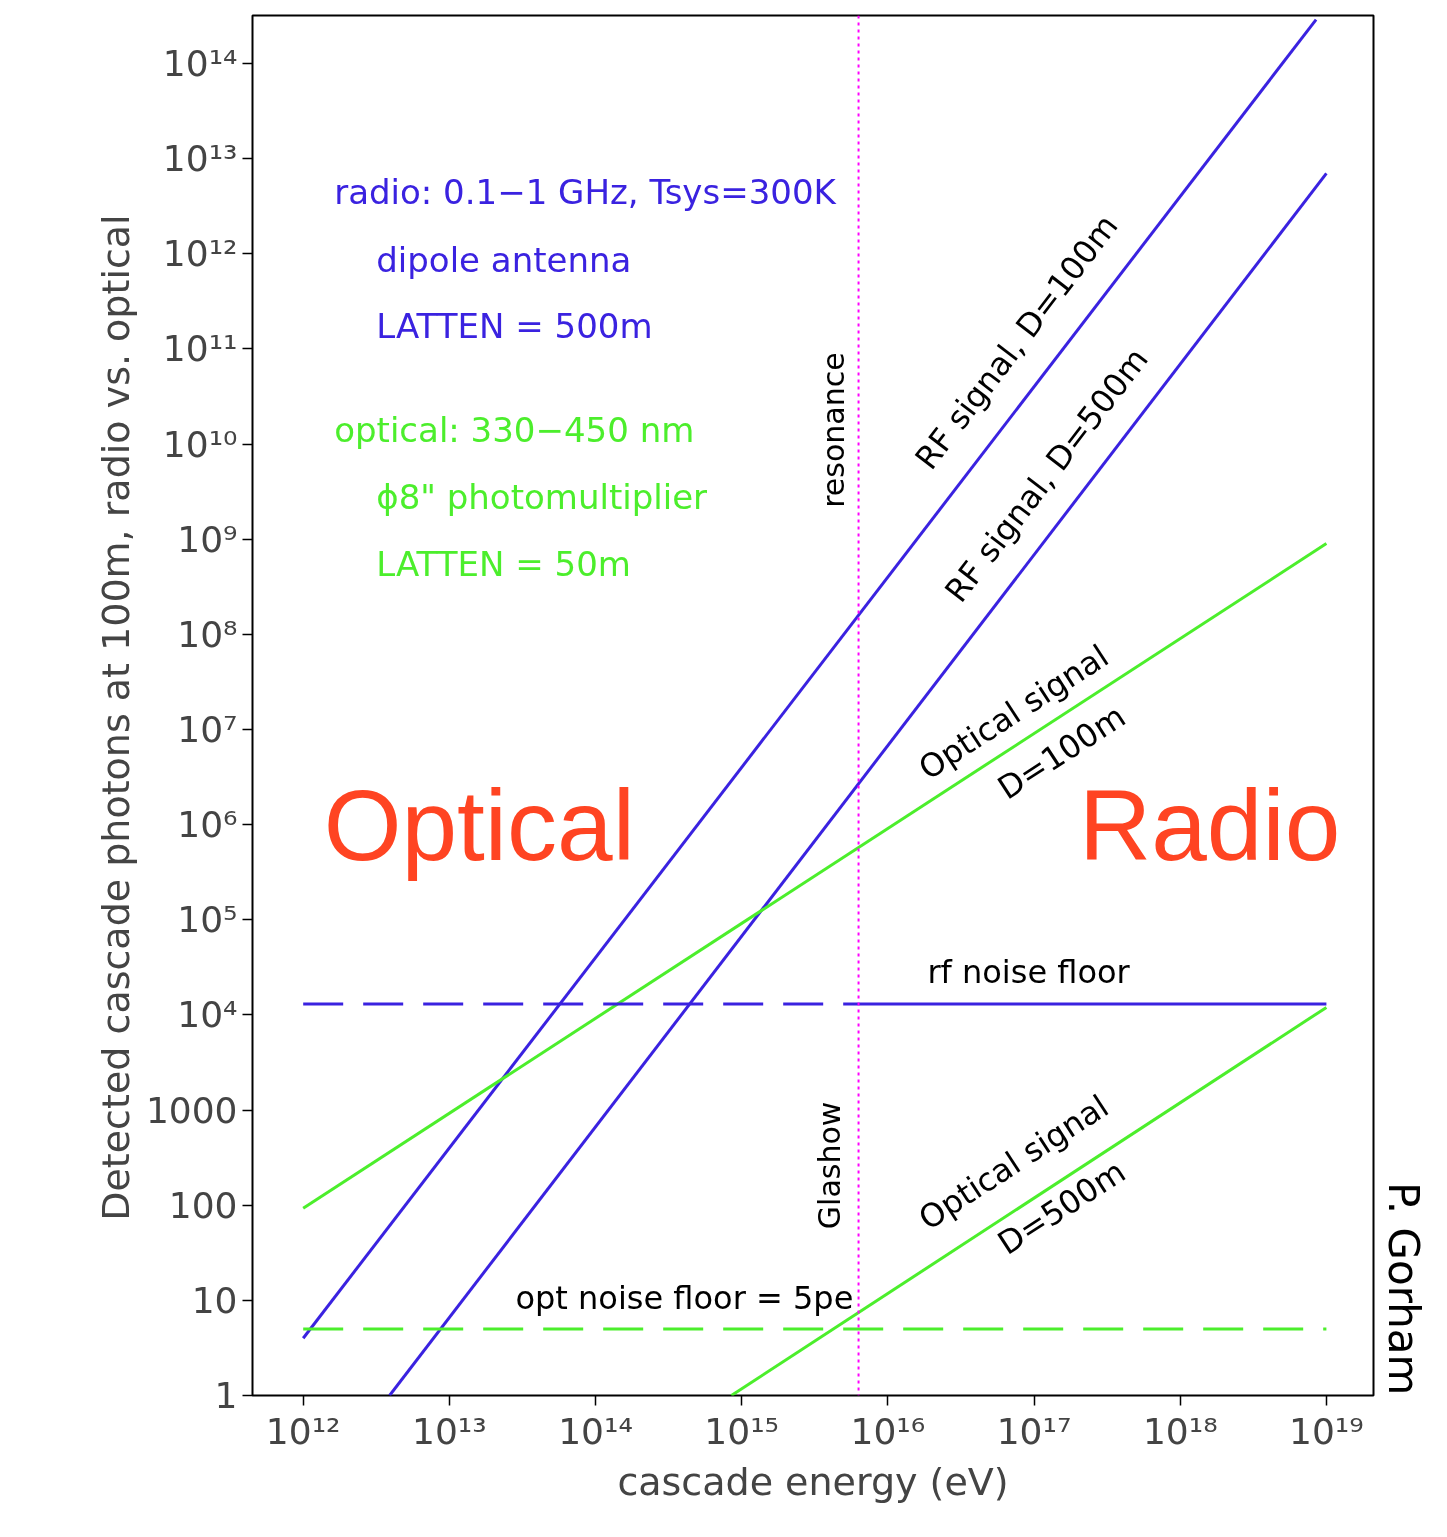 This screenshot has width=1447, height=1537. I want to click on y-tick-label: 10⁶, so click(207, 825).